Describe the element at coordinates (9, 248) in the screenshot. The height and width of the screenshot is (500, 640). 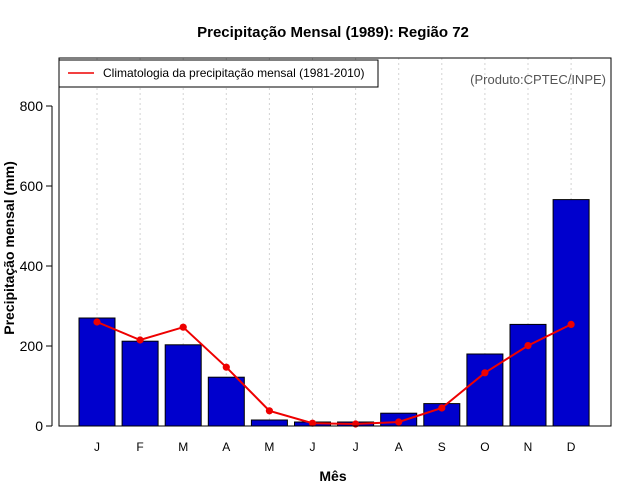
I see `y-axis-title: Precipitação mensal (mm)` at that location.